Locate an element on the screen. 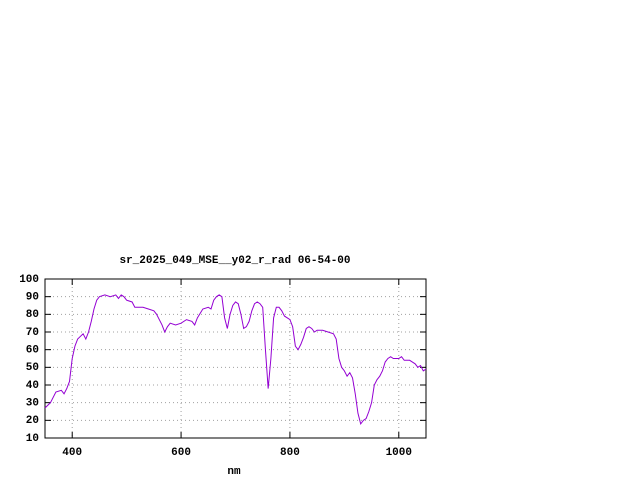  y-tick-label: 60 is located at coordinates (32, 351).